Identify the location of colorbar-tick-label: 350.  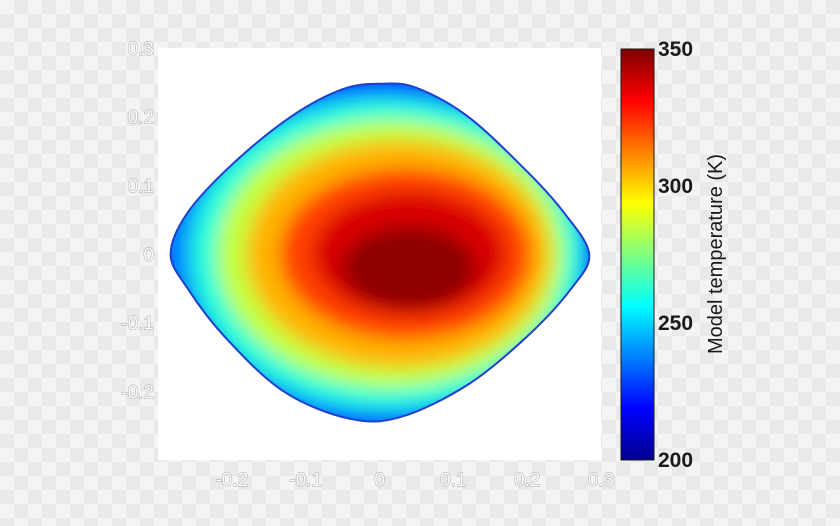
(675, 49).